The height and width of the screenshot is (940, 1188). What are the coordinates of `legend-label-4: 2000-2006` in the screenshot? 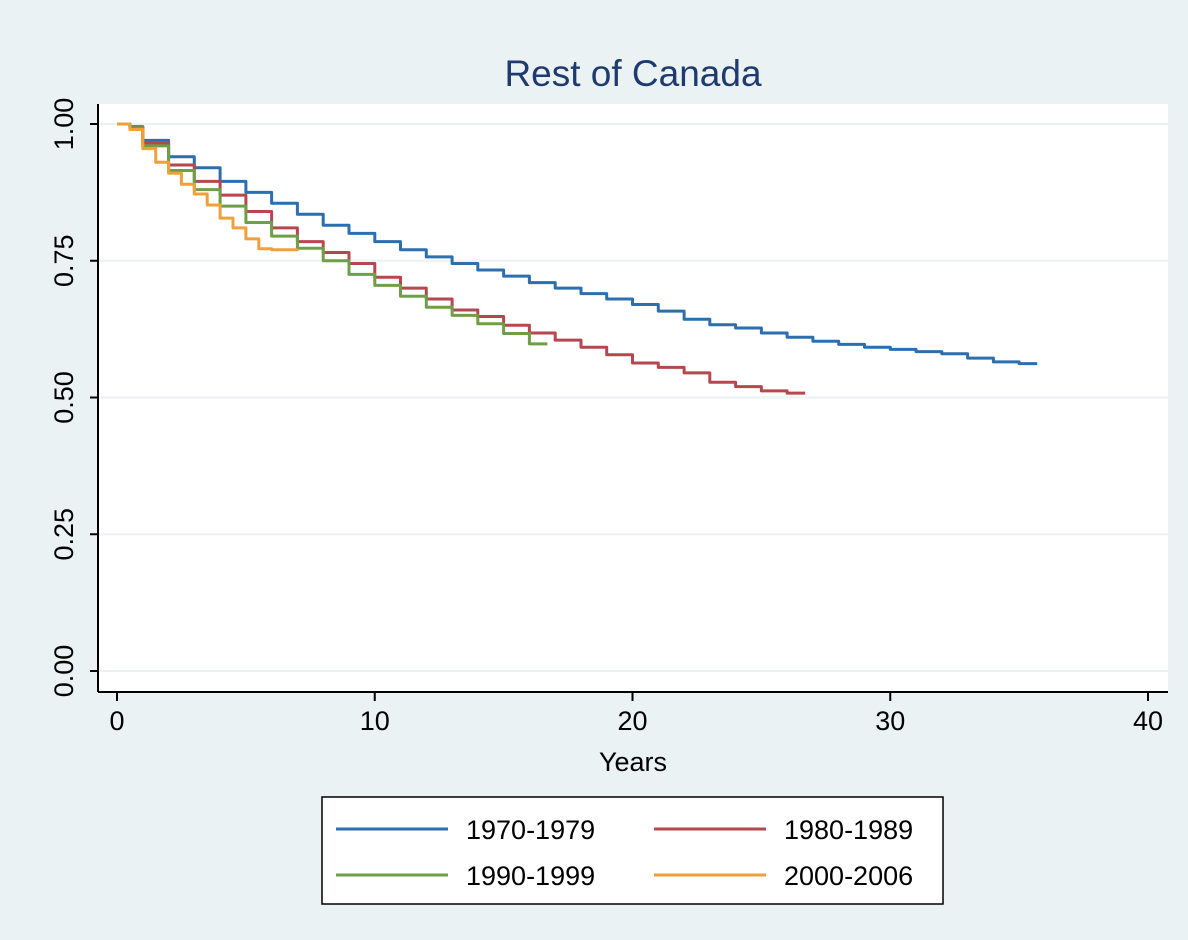 It's located at (848, 876).